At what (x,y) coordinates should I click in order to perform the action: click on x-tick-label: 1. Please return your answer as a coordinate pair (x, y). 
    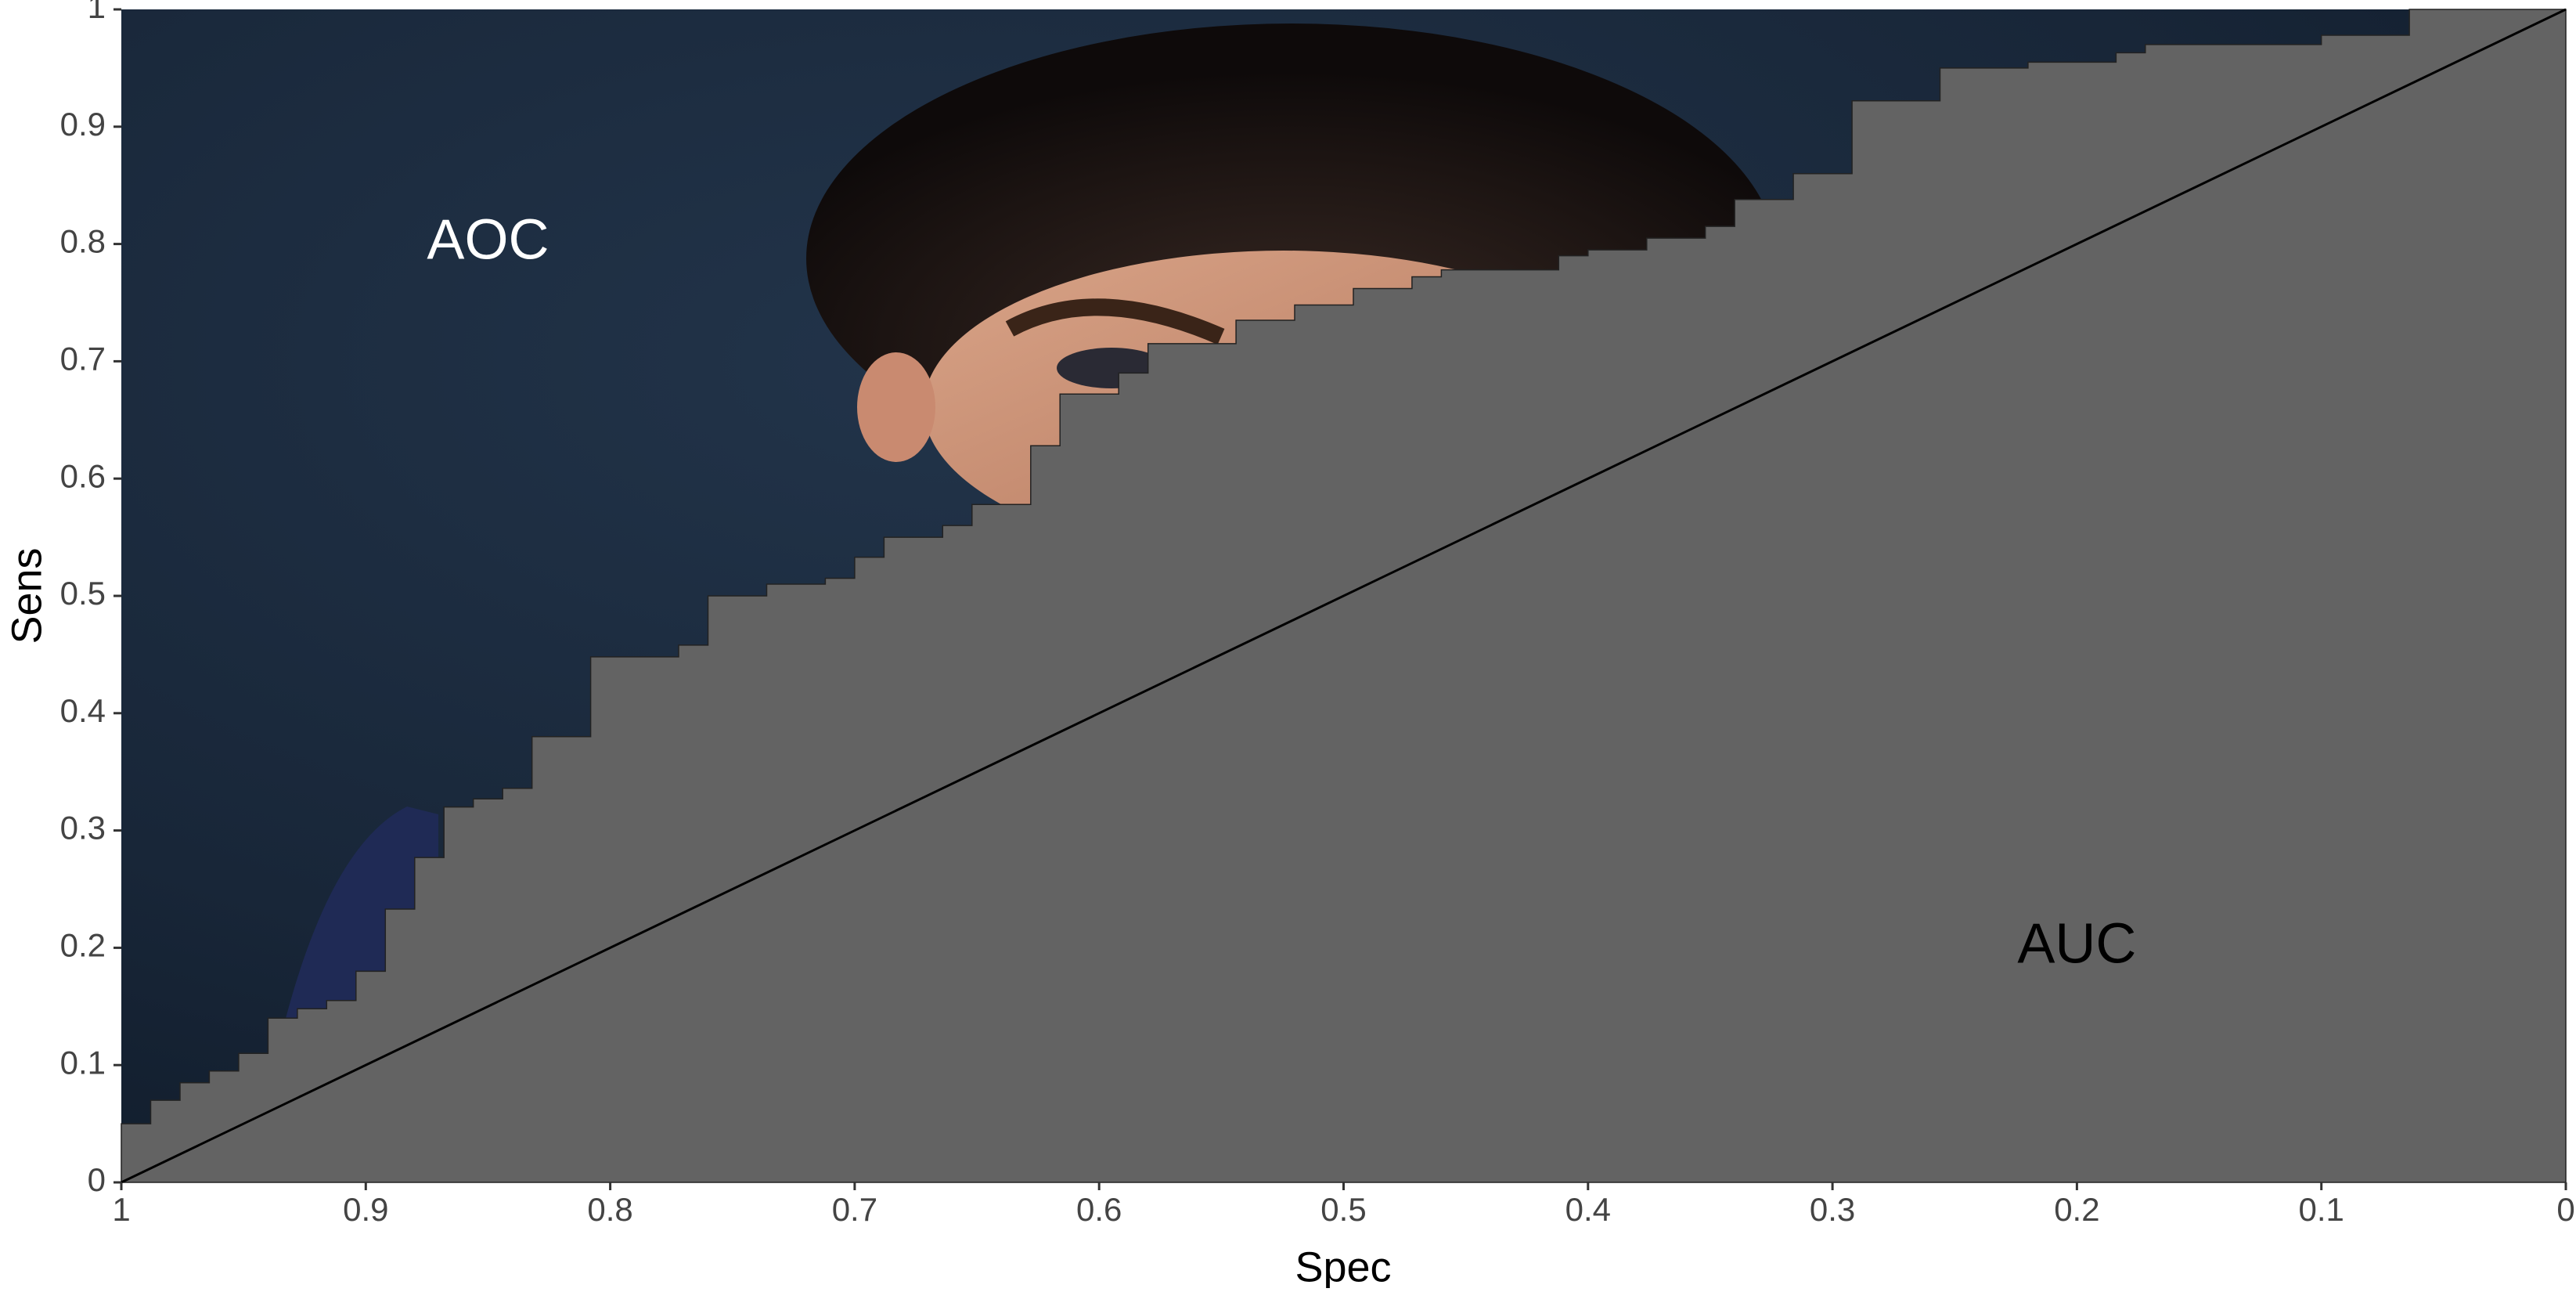
    Looking at the image, I should click on (121, 1210).